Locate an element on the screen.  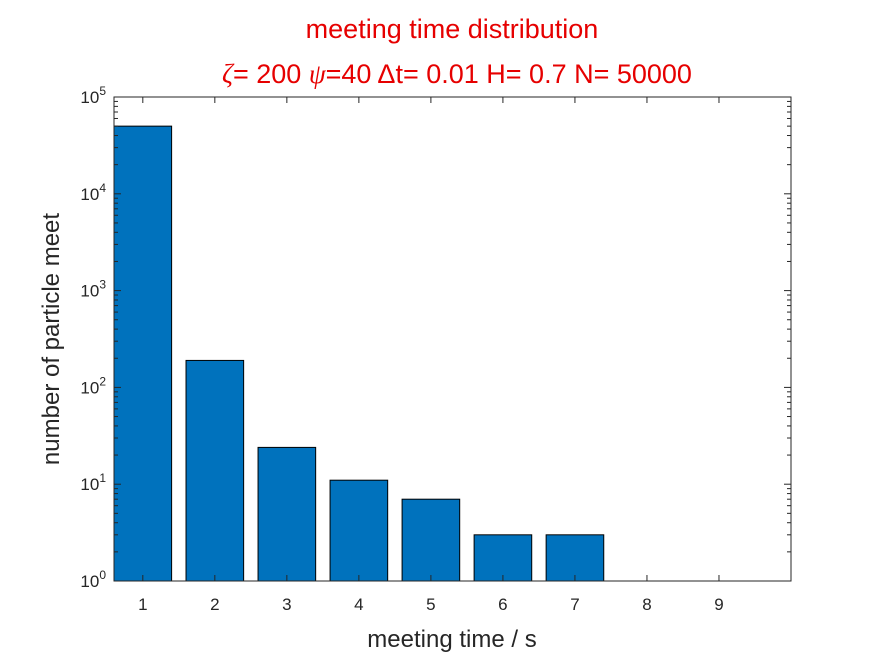
x-tick-label: 6 is located at coordinates (502, 604).